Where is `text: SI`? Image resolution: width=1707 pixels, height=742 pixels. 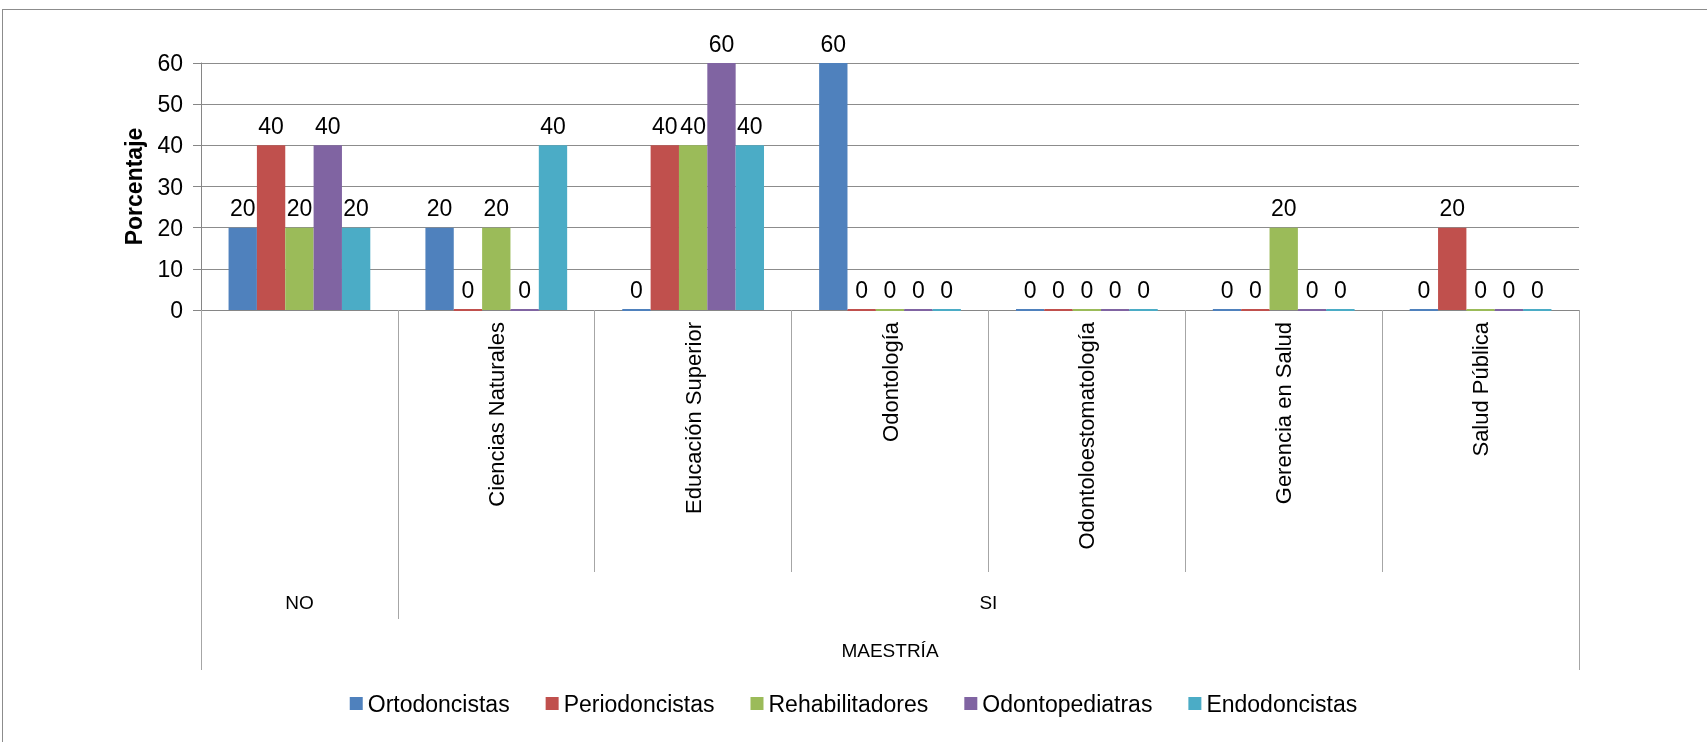 text: SI is located at coordinates (988, 603).